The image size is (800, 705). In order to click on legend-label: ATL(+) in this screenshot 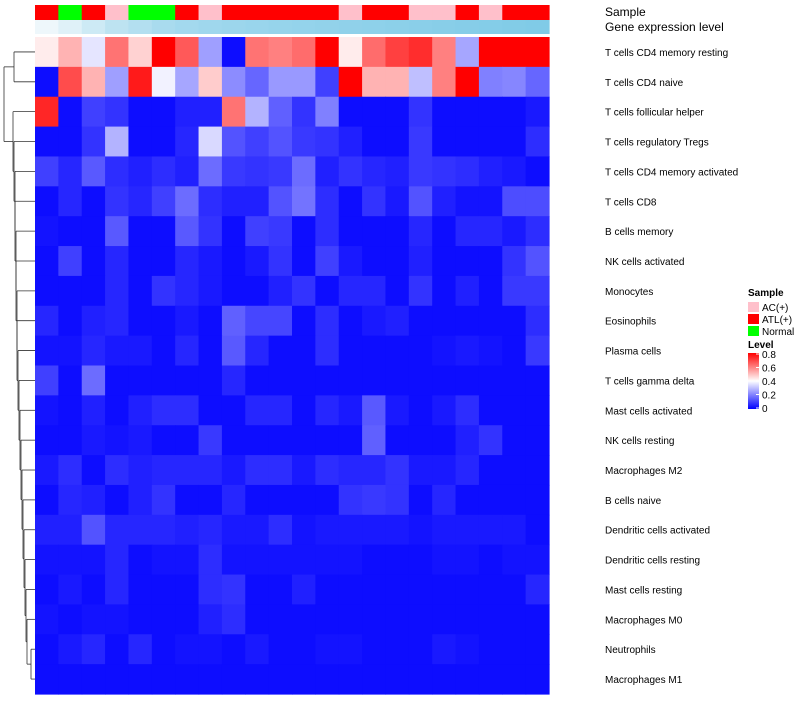, I will do `click(777, 320)`.